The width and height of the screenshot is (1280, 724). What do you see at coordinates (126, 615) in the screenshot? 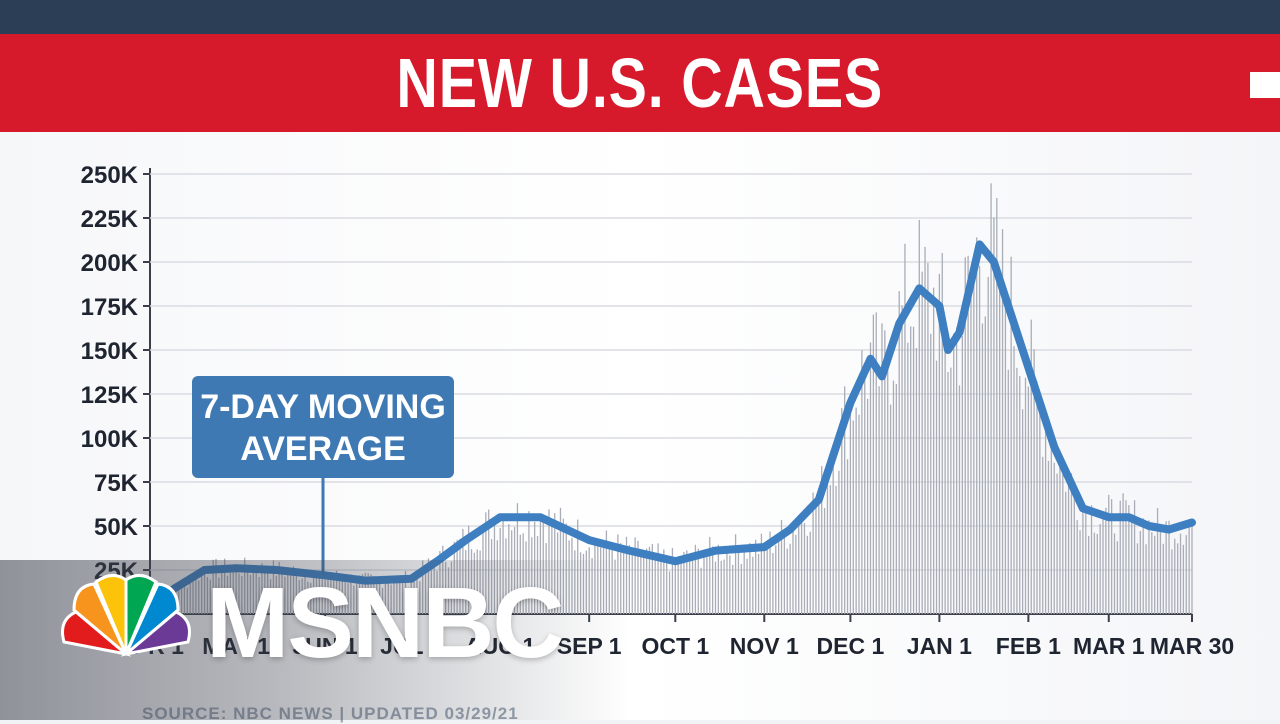
I see `nbc-peacock-icon` at bounding box center [126, 615].